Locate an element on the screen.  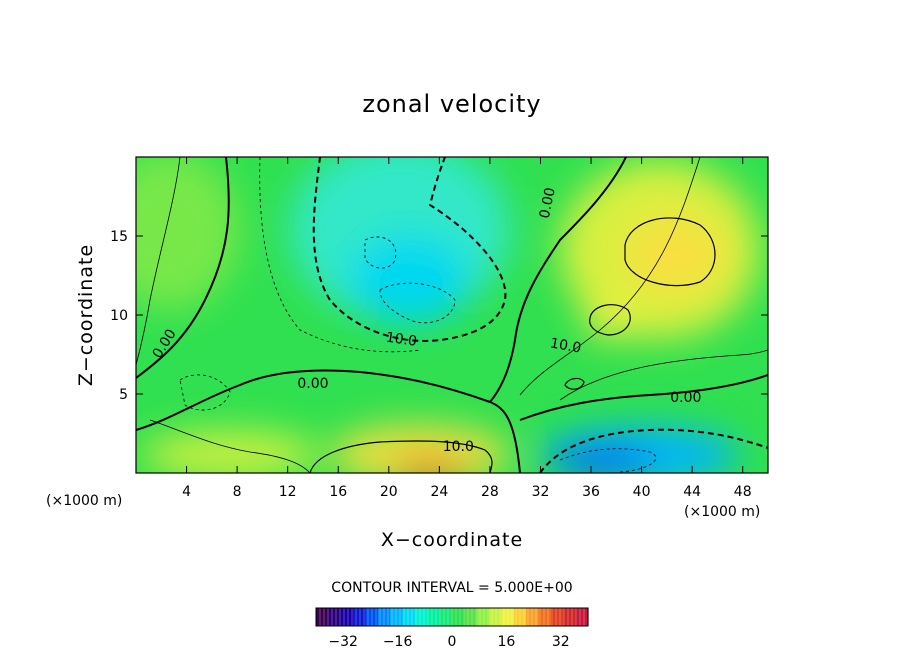
x-tick-label: 4 is located at coordinates (186, 492).